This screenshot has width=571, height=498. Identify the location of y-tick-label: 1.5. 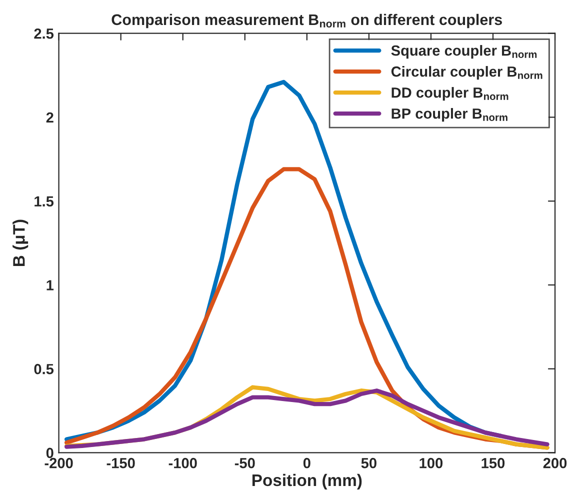
(44, 201).